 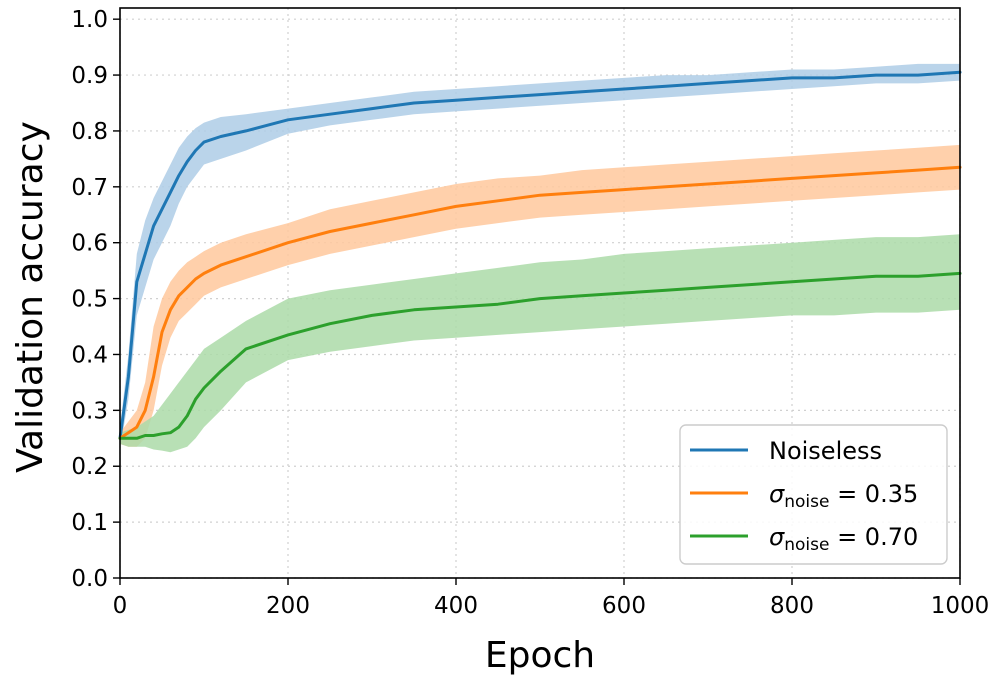 I want to click on y-axis-label: Validation accuracy, so click(x=30, y=297).